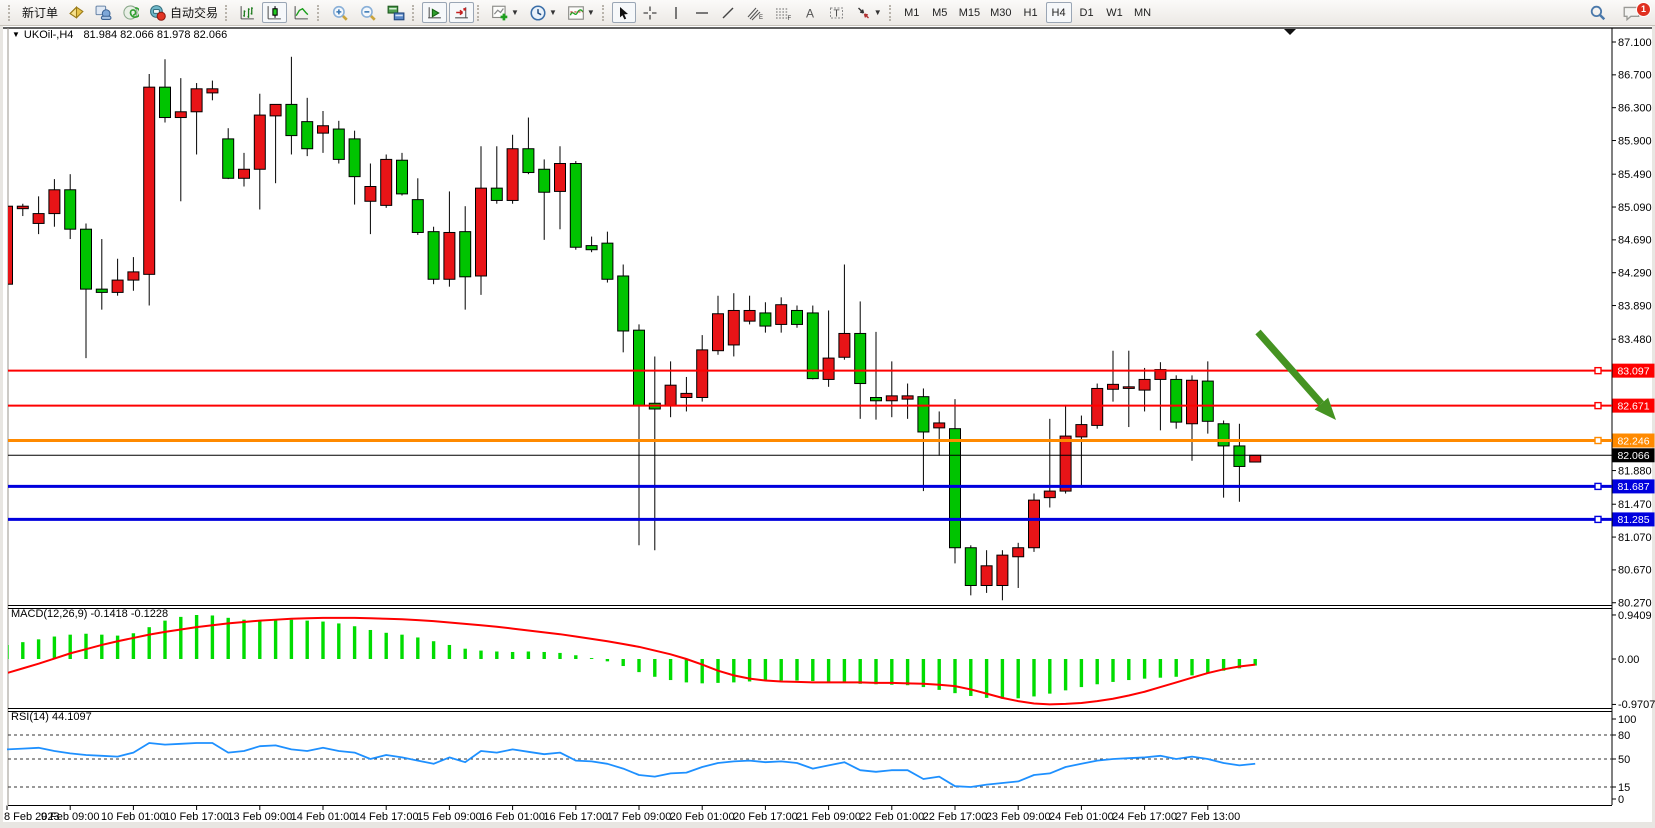 The width and height of the screenshot is (1655, 828). What do you see at coordinates (1000, 12) in the screenshot?
I see `timeframe-M30: M30` at bounding box center [1000, 12].